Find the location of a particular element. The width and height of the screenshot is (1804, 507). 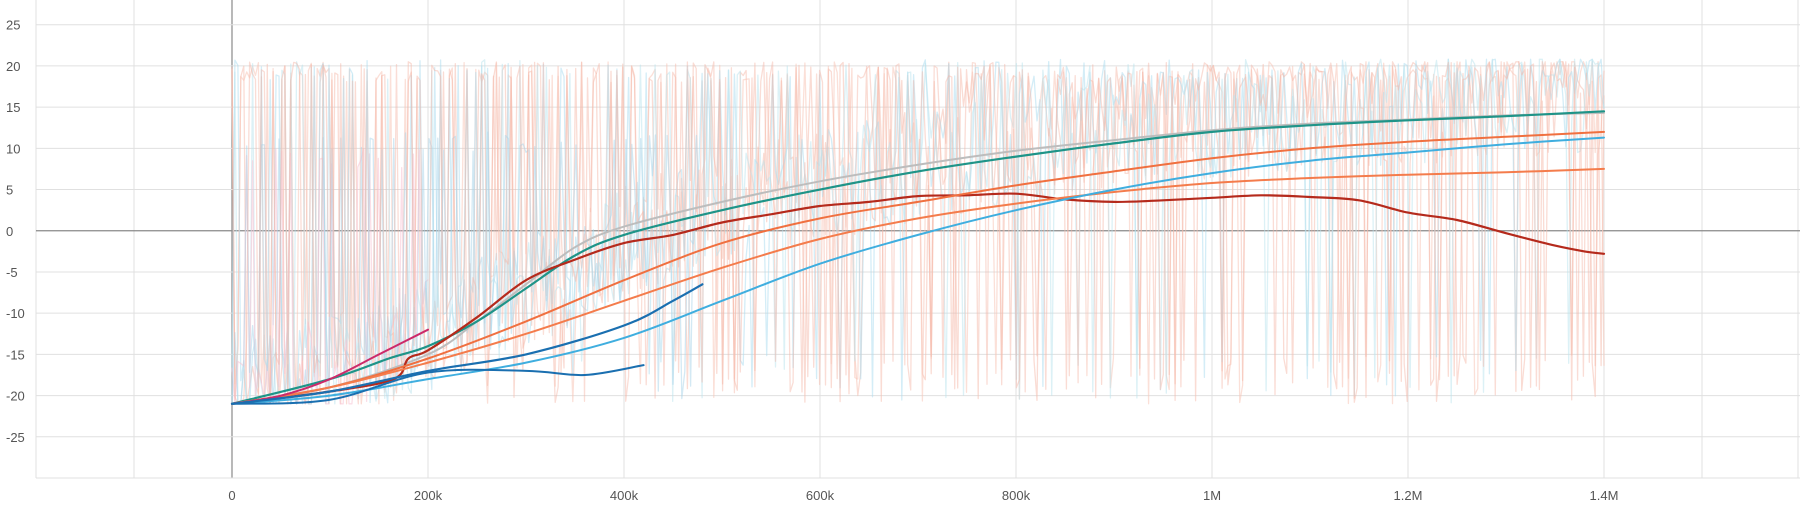

x-tick-label: 400k is located at coordinates (624, 495).